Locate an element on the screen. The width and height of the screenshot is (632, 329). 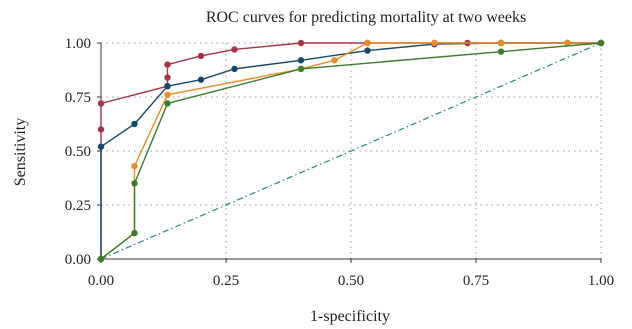
y-tick-label-2: 0.50 is located at coordinates (78, 152).